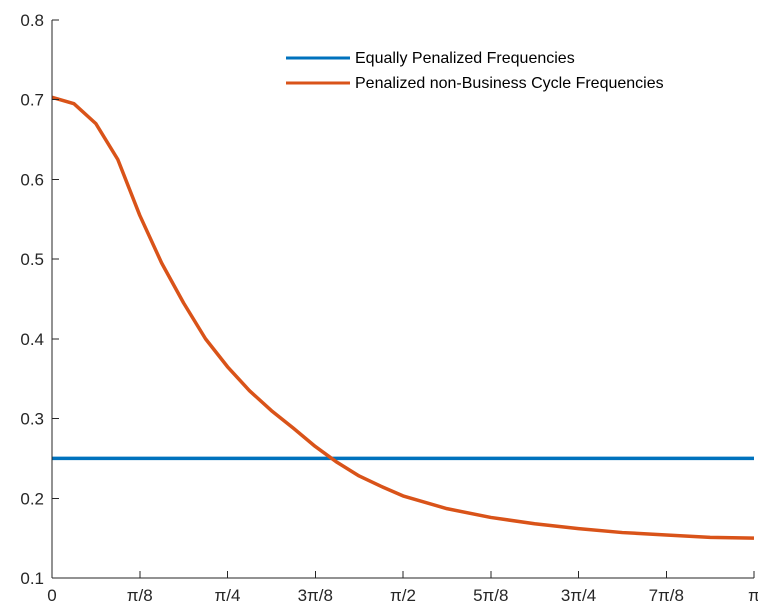 The width and height of the screenshot is (758, 612). I want to click on legend-label-series-2: Penalized non-Business Cycle Frequencies, so click(509, 83).